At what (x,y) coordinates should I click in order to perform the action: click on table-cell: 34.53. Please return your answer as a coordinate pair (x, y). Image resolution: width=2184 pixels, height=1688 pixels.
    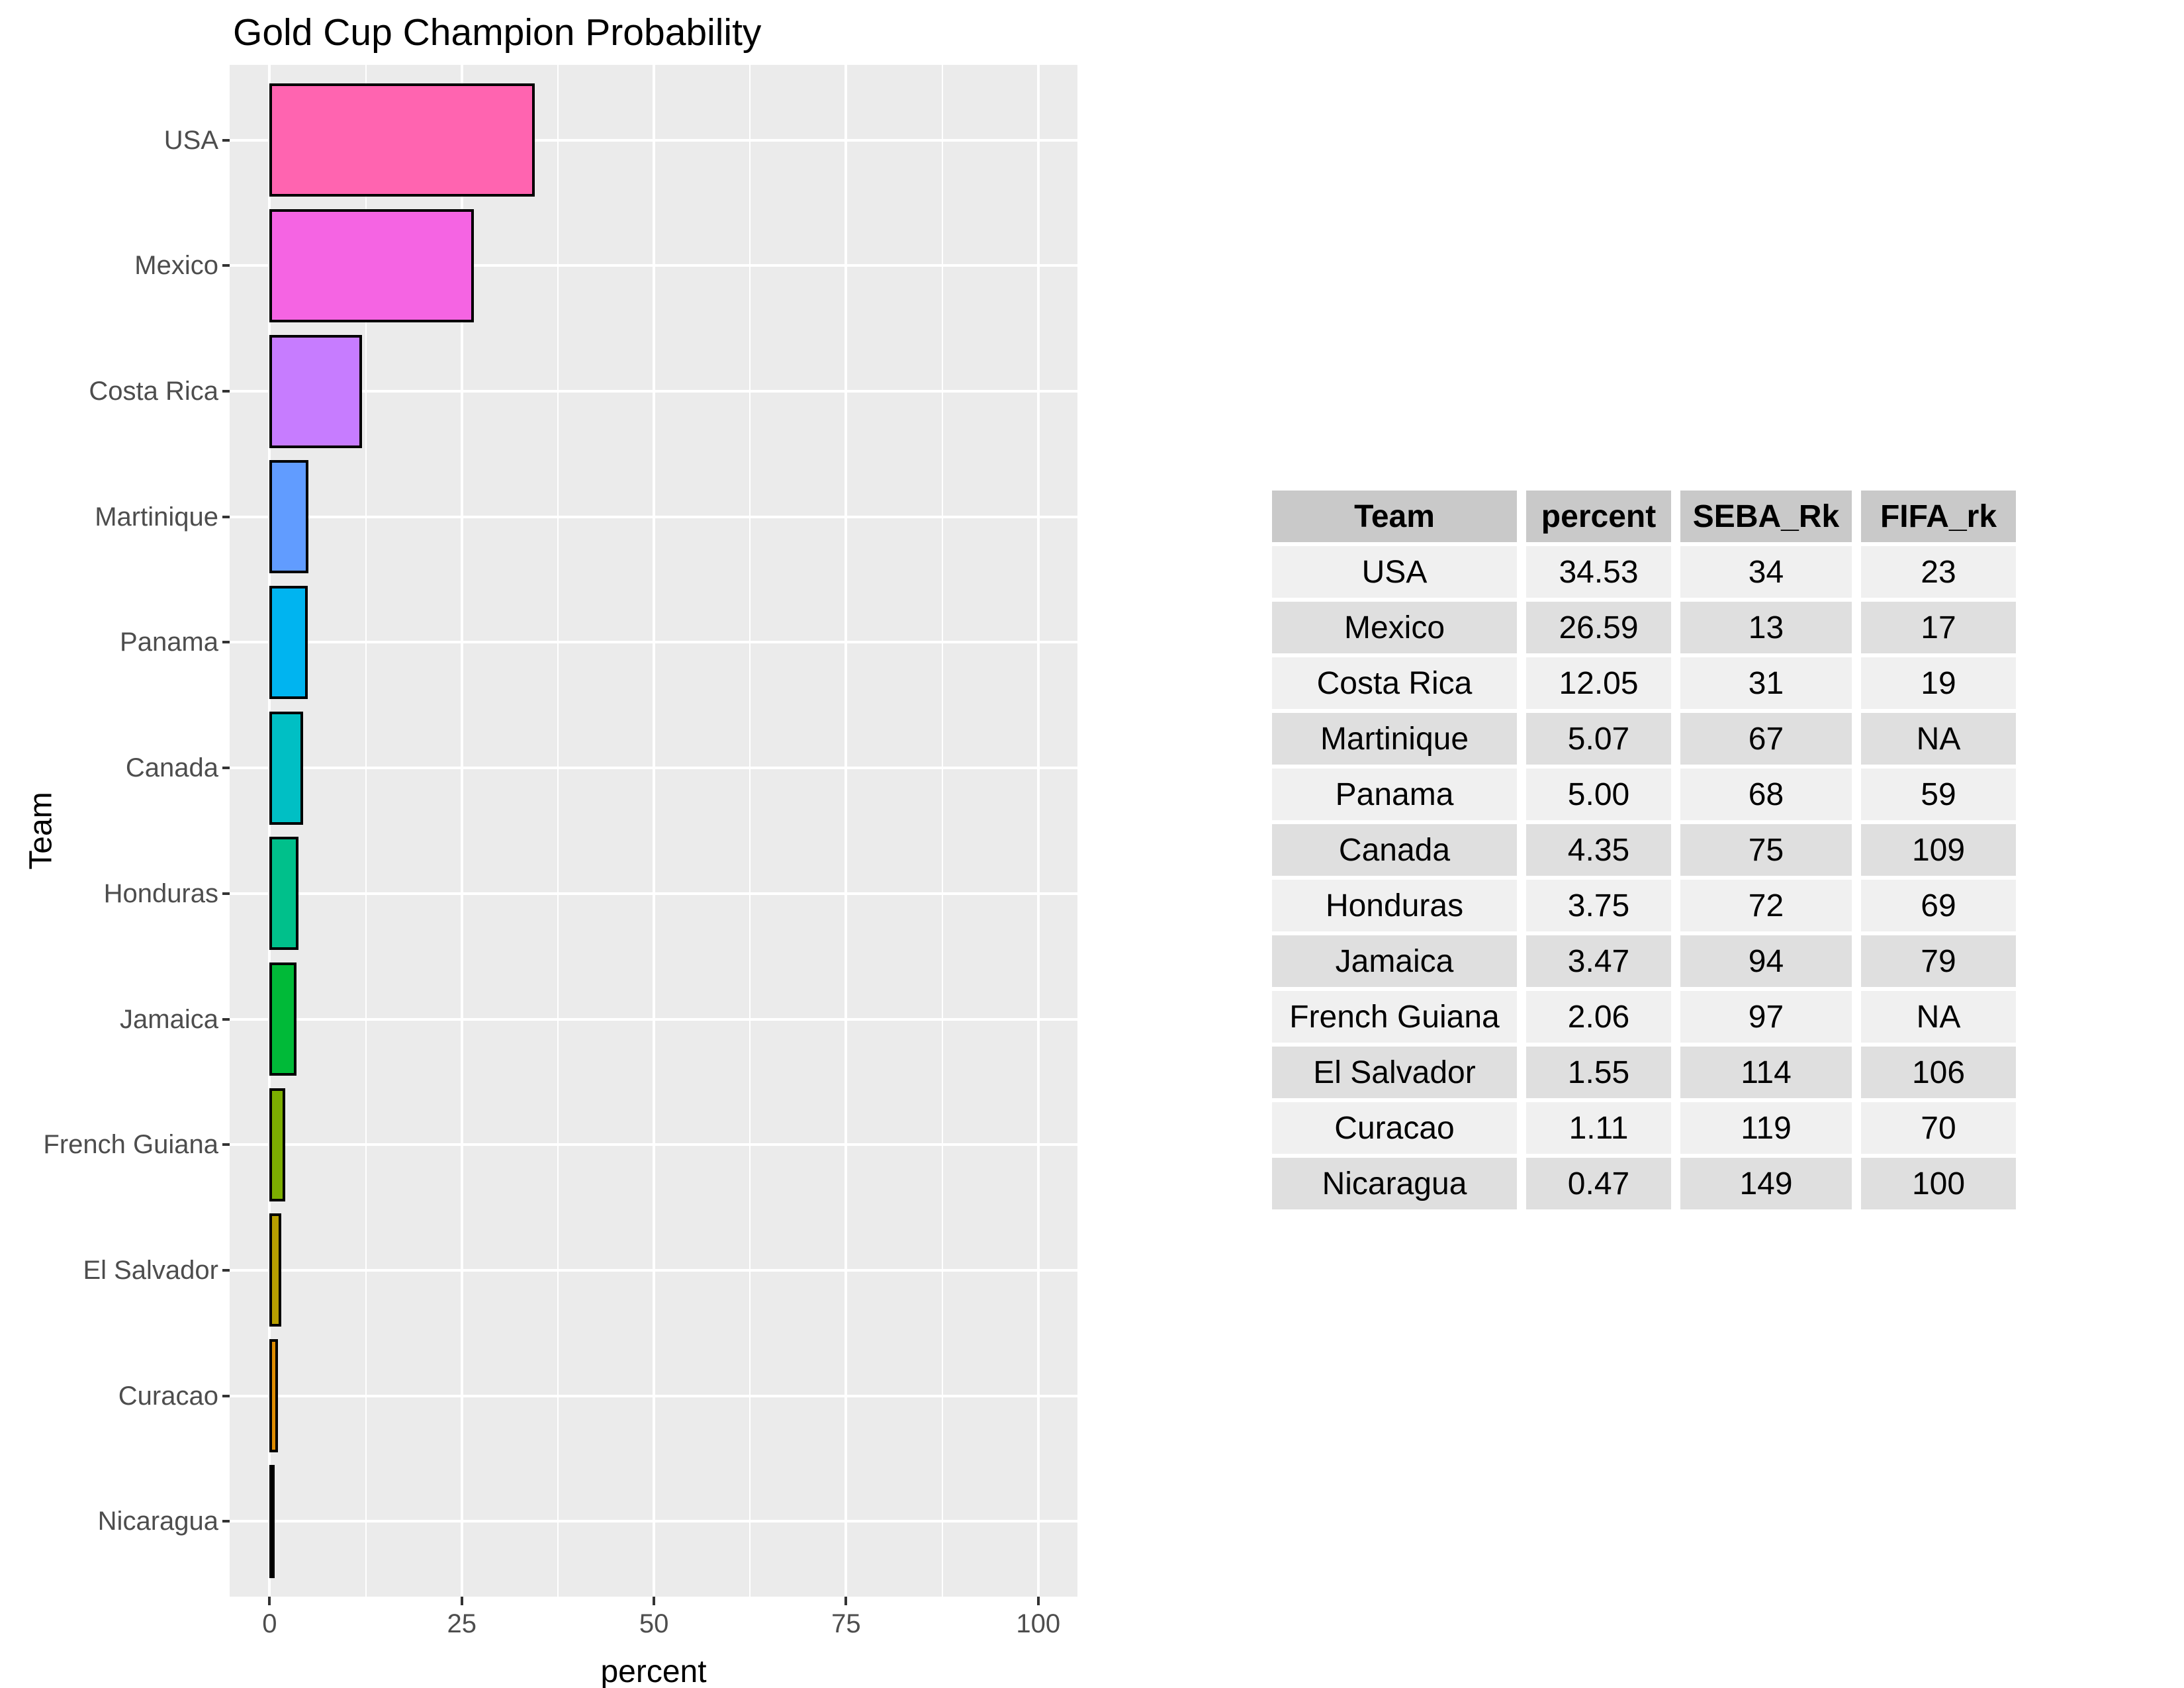
    Looking at the image, I should click on (1598, 572).